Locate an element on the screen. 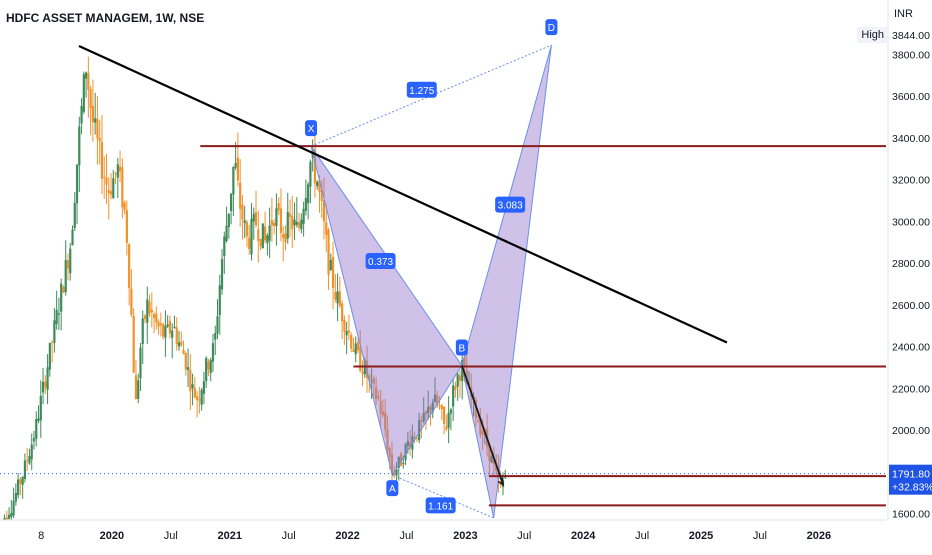 Image resolution: width=932 pixels, height=555 pixels. x-tick-label: 2021 is located at coordinates (230, 536).